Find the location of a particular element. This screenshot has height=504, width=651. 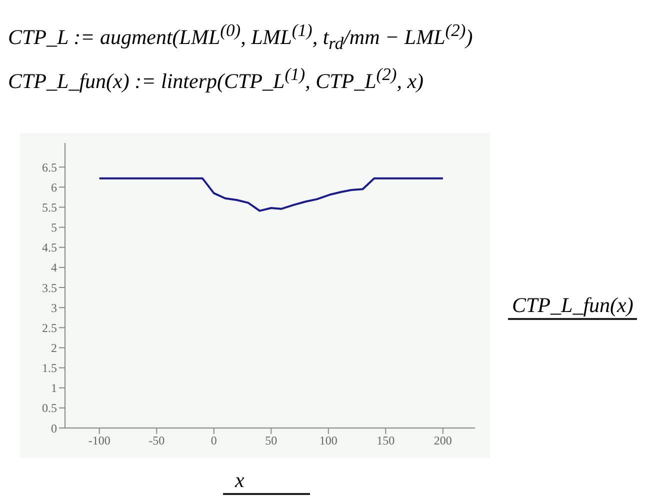

y-tick-label: 5 is located at coordinates (54, 227).